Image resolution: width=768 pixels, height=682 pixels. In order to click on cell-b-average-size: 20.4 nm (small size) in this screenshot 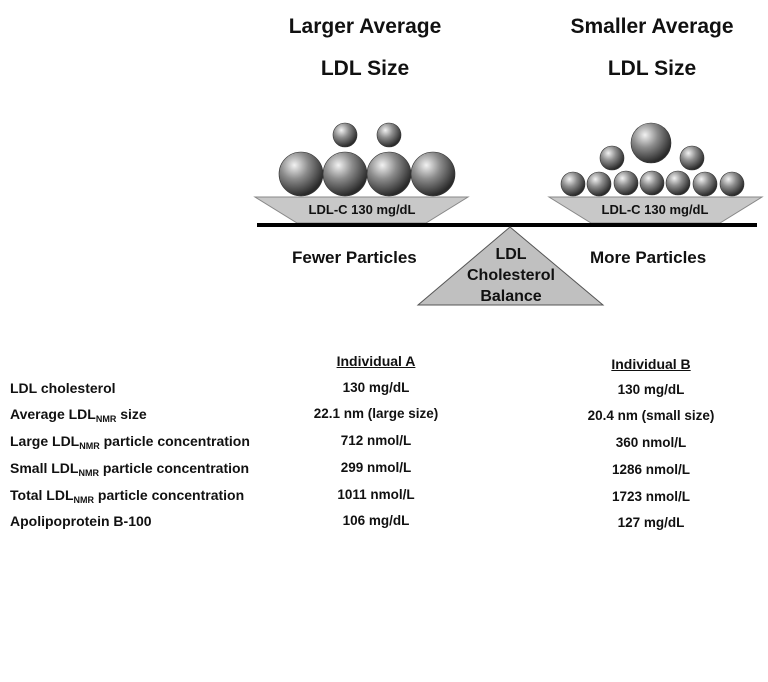, I will do `click(651, 415)`.